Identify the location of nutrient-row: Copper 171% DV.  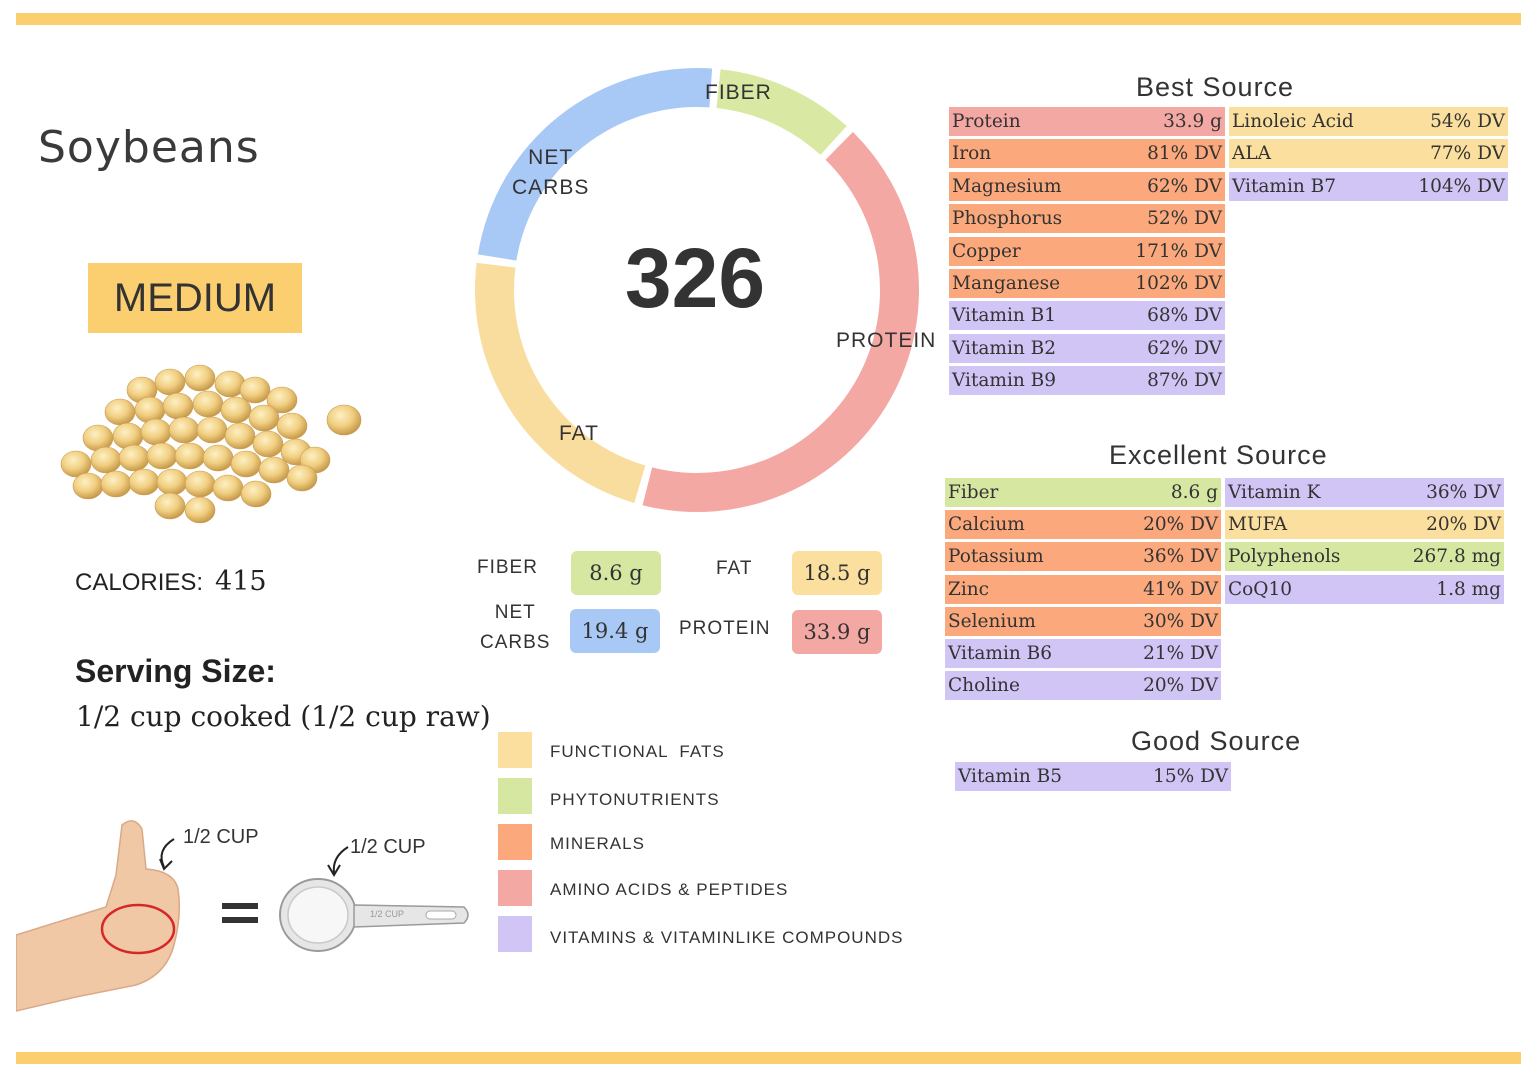
(1087, 251).